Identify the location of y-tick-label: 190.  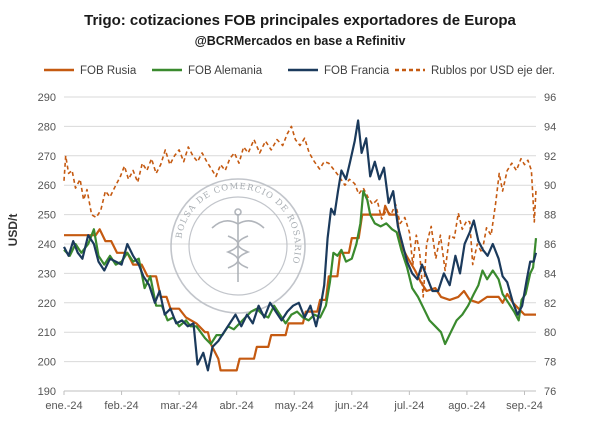
(47, 392).